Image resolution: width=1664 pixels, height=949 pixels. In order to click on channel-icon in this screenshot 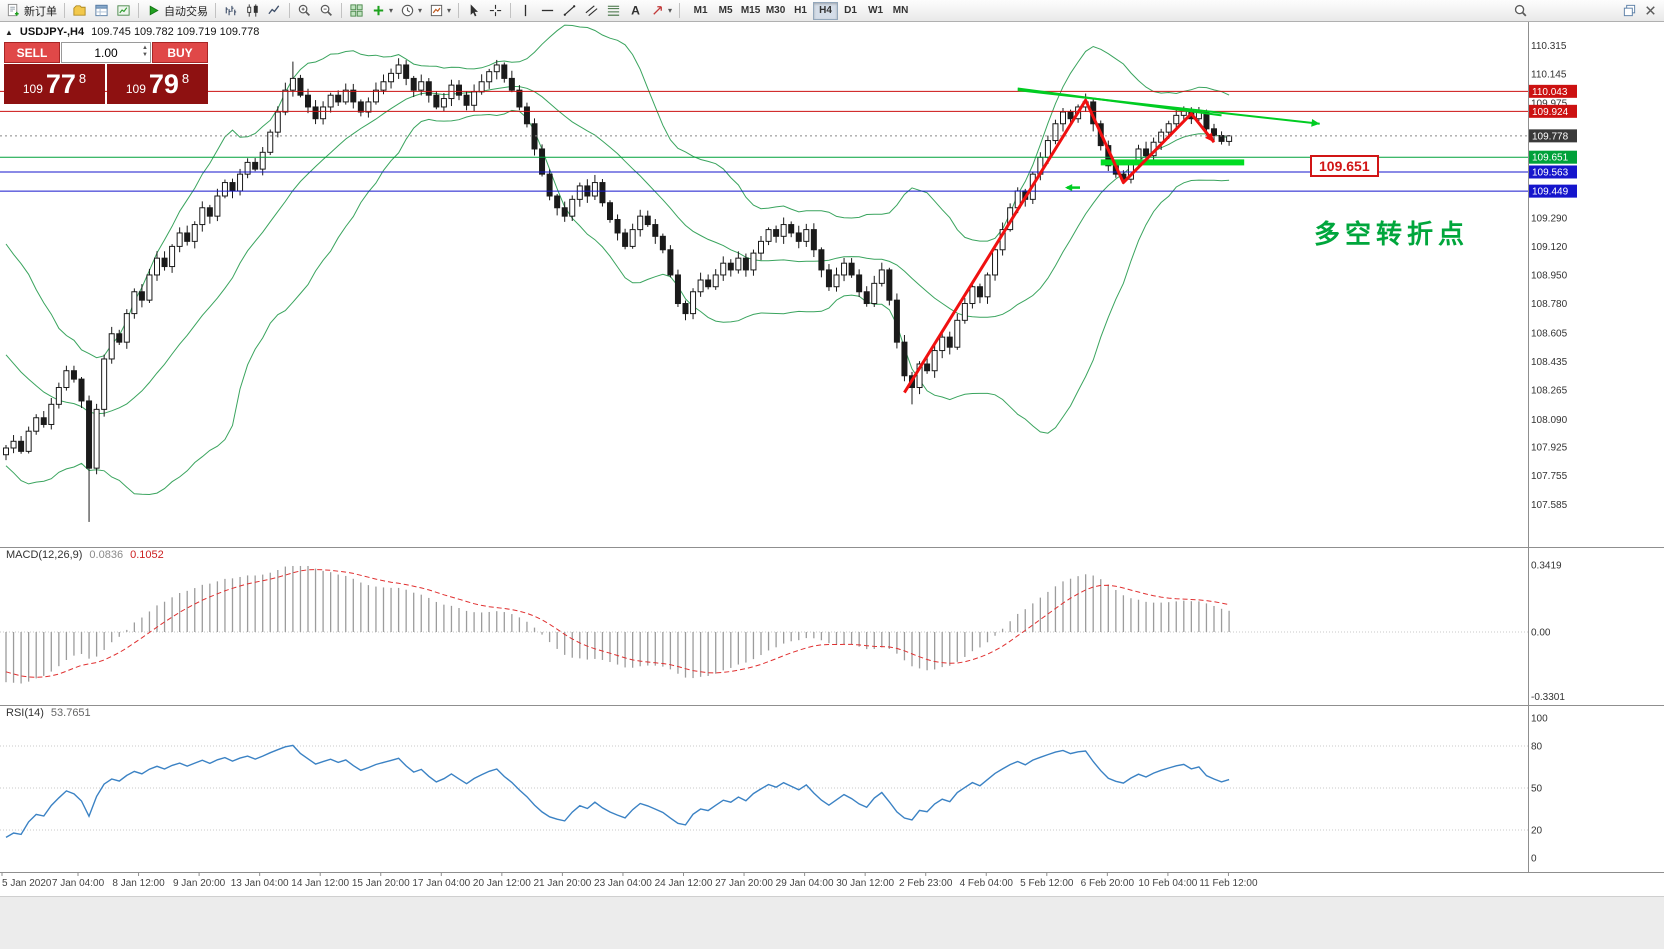, I will do `click(591, 11)`.